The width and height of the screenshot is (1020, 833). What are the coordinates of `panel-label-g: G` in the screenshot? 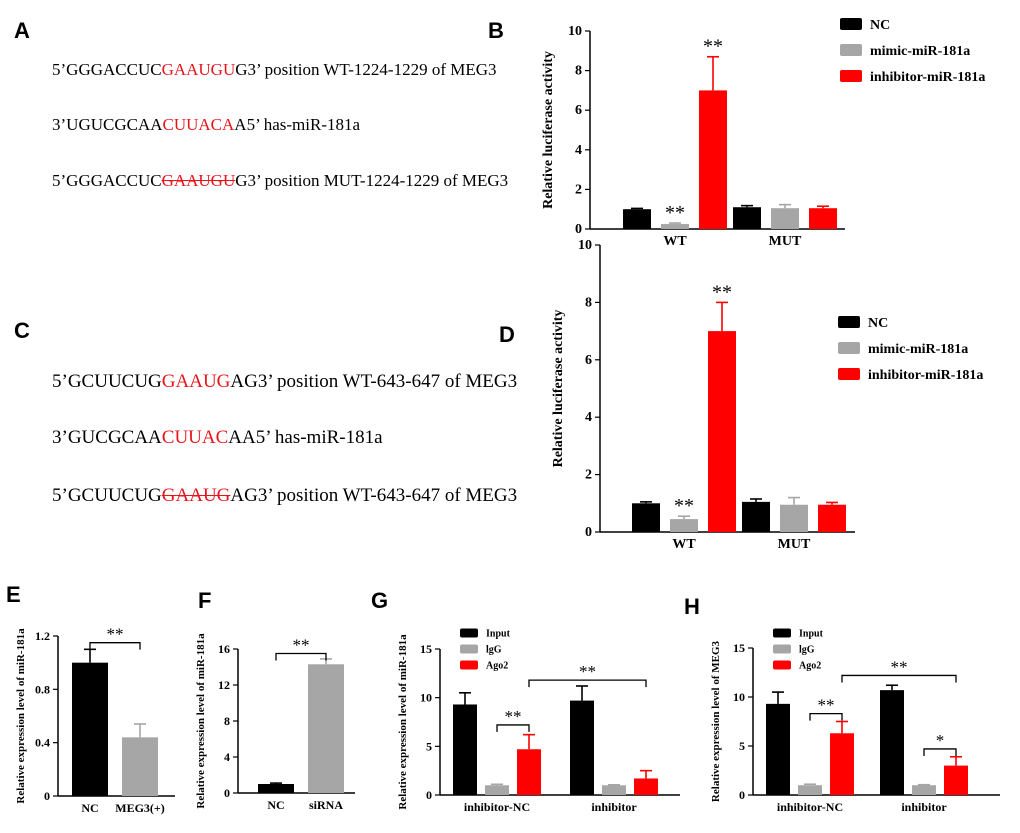 It's located at (380, 600).